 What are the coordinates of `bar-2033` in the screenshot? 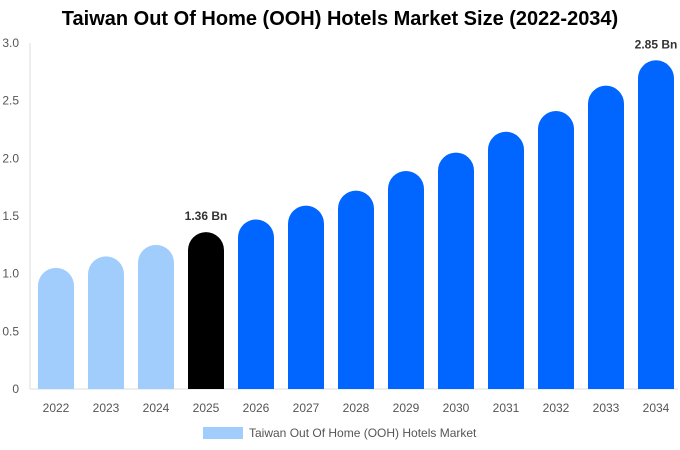 It's located at (606, 237).